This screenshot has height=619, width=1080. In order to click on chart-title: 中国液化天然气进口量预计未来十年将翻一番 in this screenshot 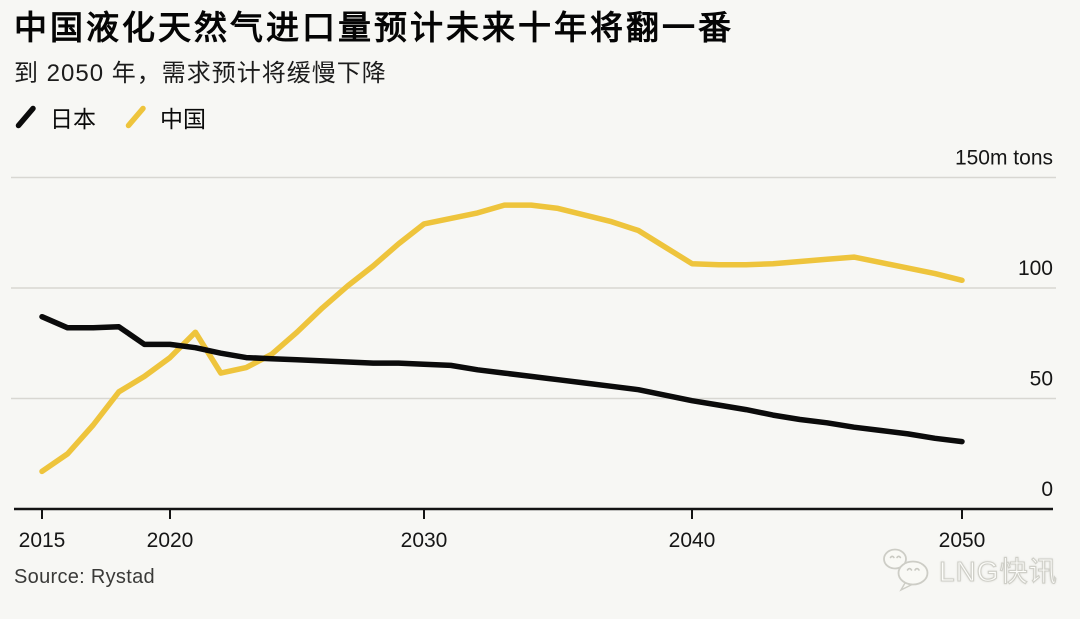, I will do `click(374, 27)`.